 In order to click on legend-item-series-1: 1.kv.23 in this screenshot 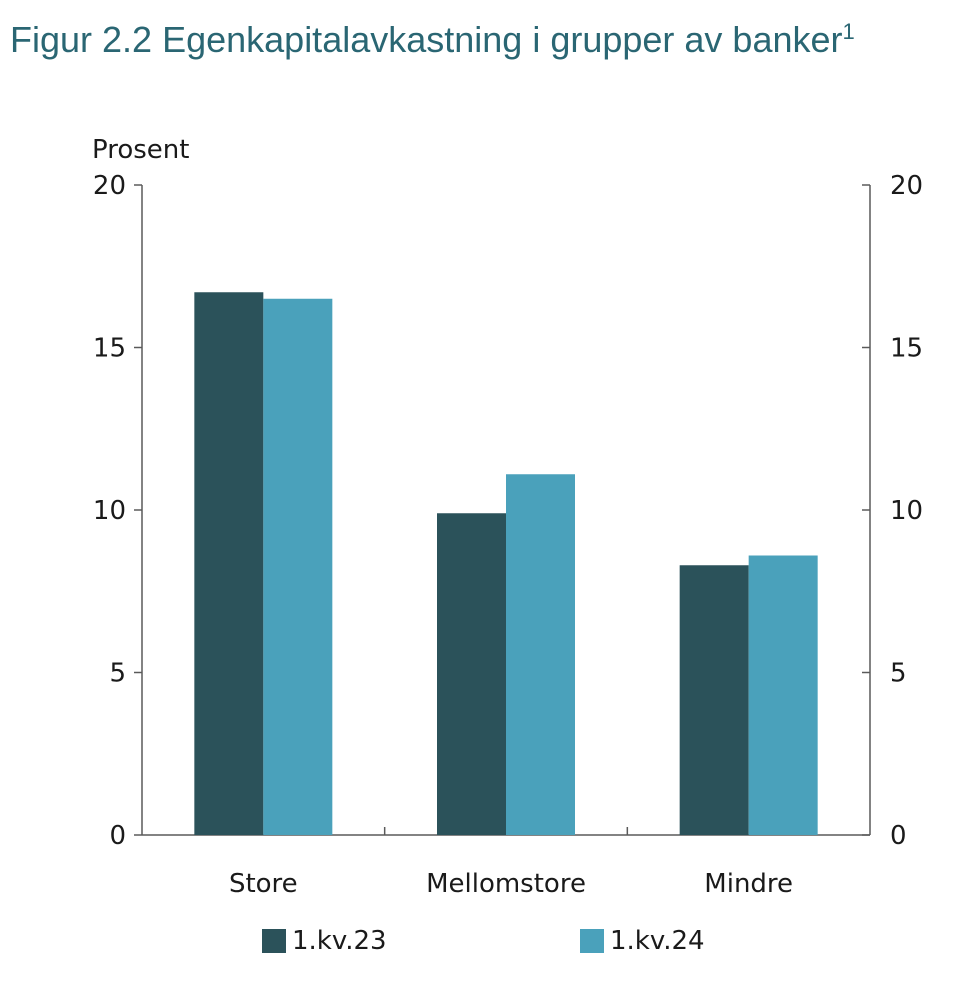, I will do `click(324, 941)`.